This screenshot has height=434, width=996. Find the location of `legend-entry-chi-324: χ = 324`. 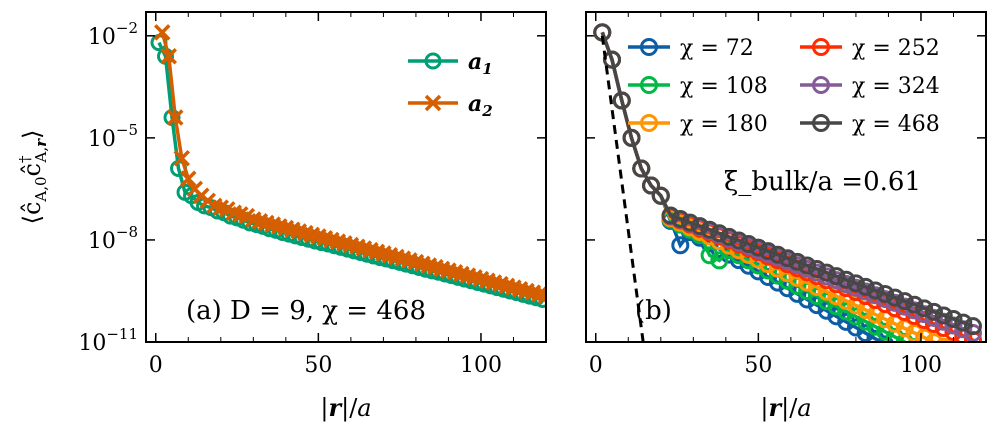

legend-entry-chi-324: χ = 324 is located at coordinates (870, 86).